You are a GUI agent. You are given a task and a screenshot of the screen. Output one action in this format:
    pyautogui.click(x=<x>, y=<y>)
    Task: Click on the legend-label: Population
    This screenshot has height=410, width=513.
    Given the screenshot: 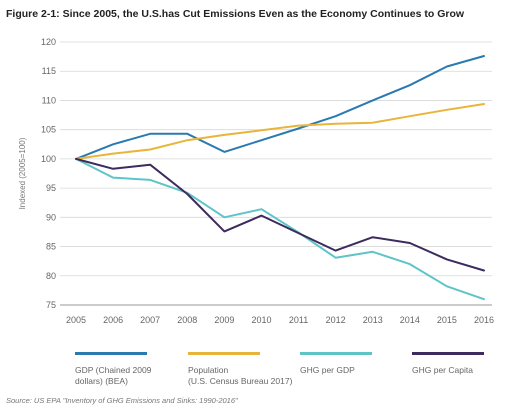 What is the action you would take?
    pyautogui.click(x=208, y=370)
    